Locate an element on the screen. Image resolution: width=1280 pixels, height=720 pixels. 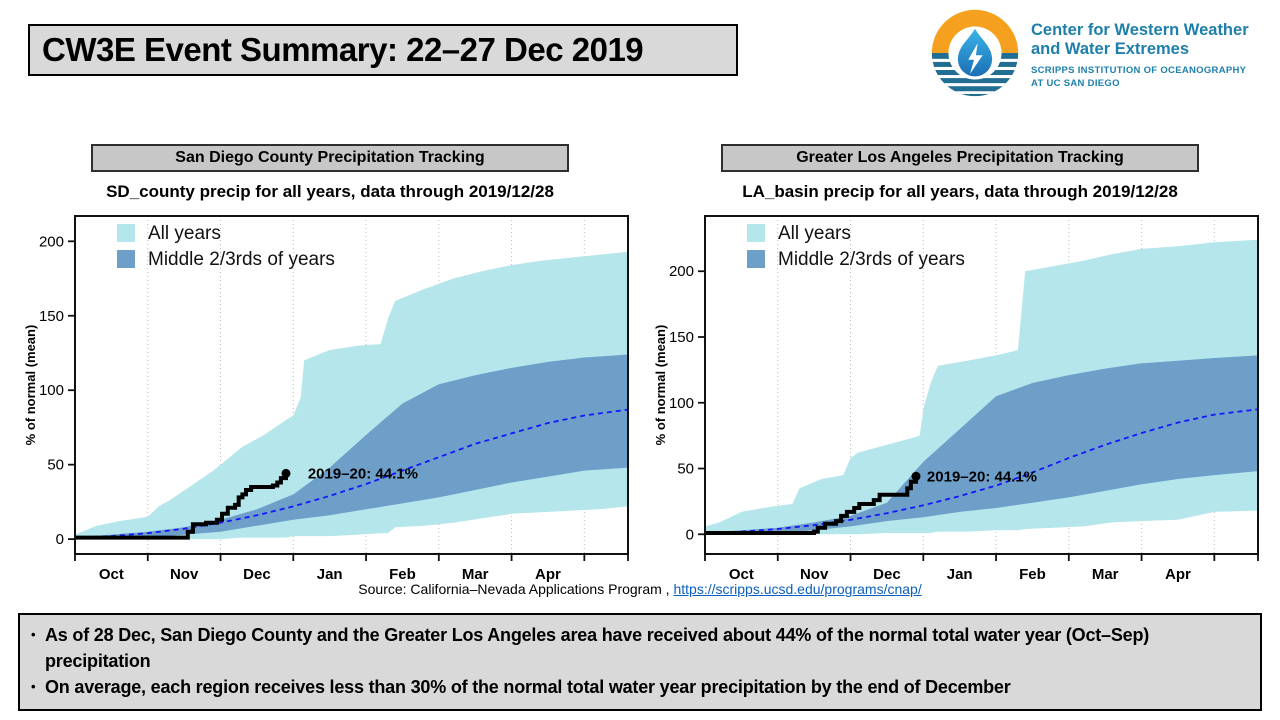
slide-title-box: CW3E Event Summary: 22–27 Dec 2019 is located at coordinates (383, 50).